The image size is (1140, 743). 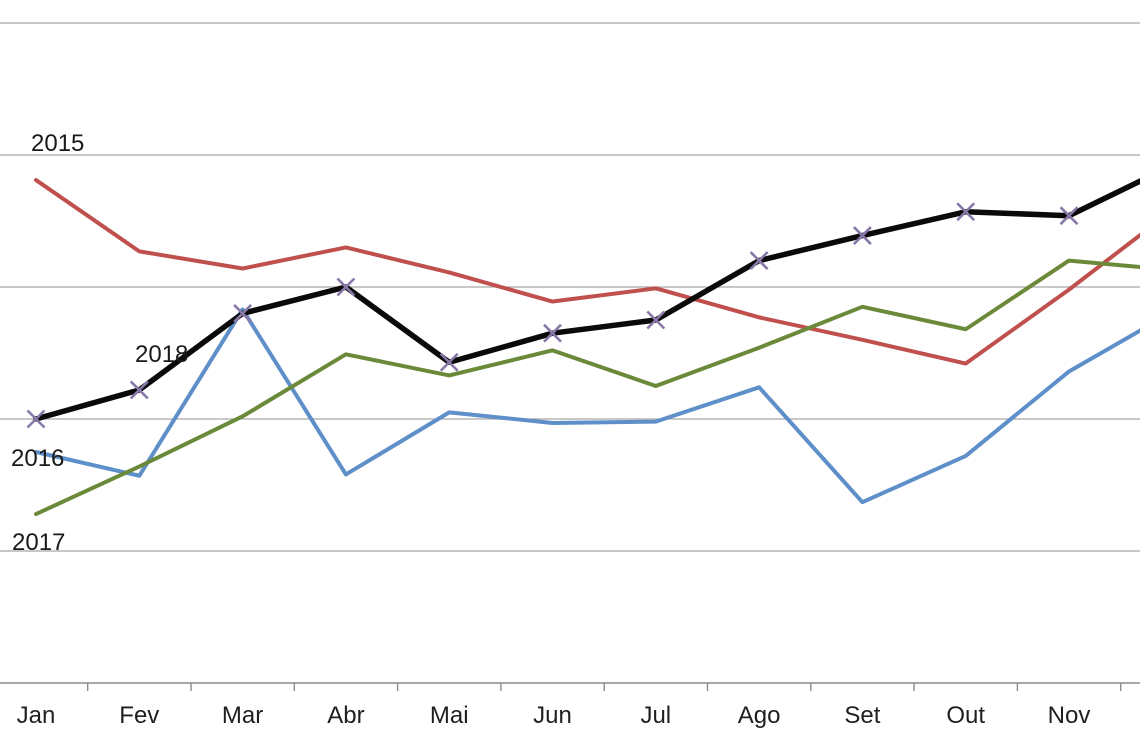 What do you see at coordinates (449, 715) in the screenshot?
I see `x-axis-label: Mai` at bounding box center [449, 715].